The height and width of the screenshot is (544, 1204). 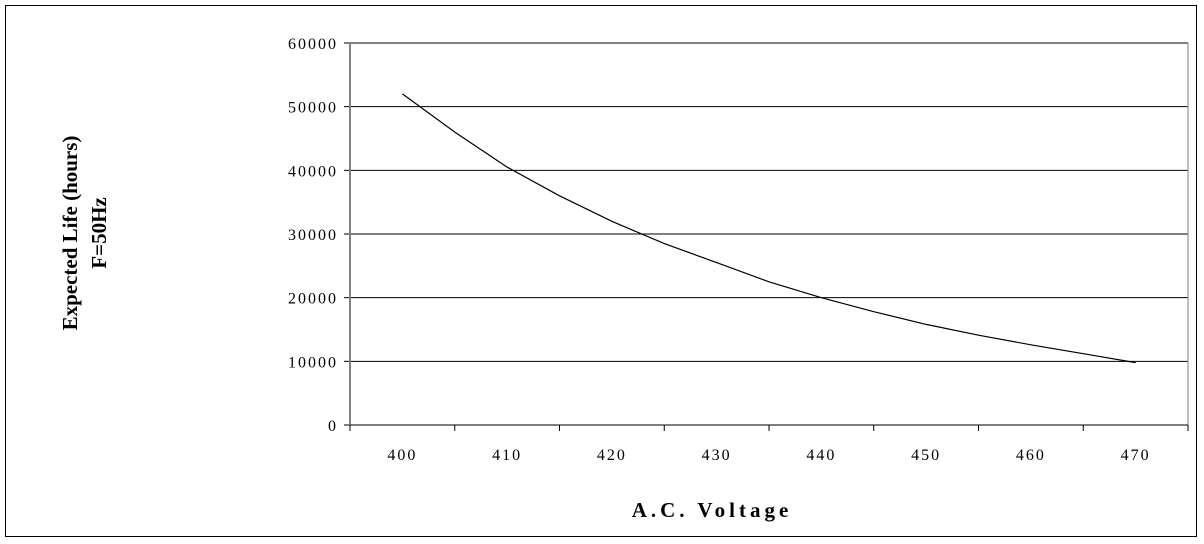 I want to click on y-tick-label: 0, so click(x=333, y=426).